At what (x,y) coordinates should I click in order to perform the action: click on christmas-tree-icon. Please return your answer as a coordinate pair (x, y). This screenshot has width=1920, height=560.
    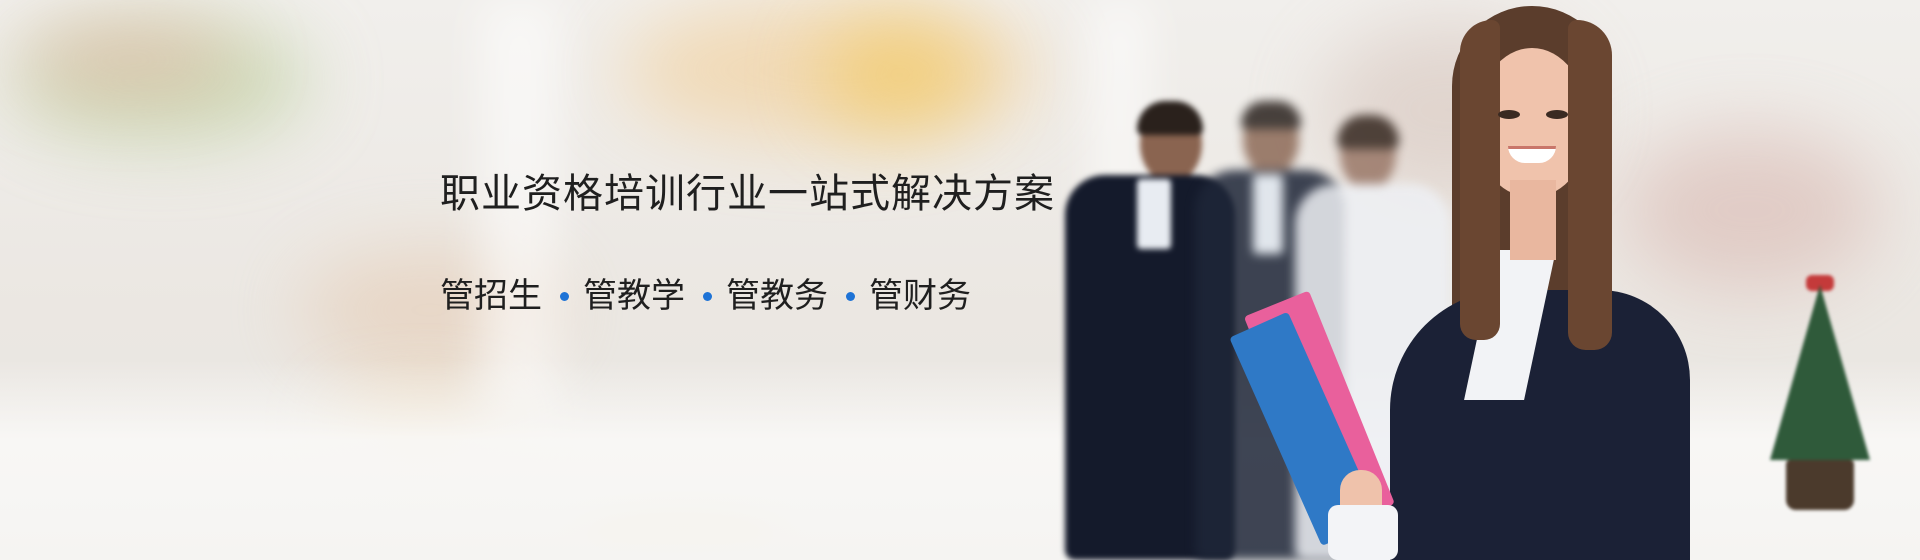
    Looking at the image, I should click on (1820, 395).